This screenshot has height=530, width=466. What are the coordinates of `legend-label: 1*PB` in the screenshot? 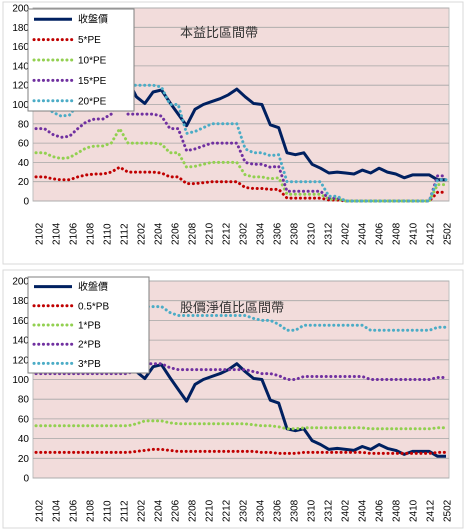 It's located at (89, 326).